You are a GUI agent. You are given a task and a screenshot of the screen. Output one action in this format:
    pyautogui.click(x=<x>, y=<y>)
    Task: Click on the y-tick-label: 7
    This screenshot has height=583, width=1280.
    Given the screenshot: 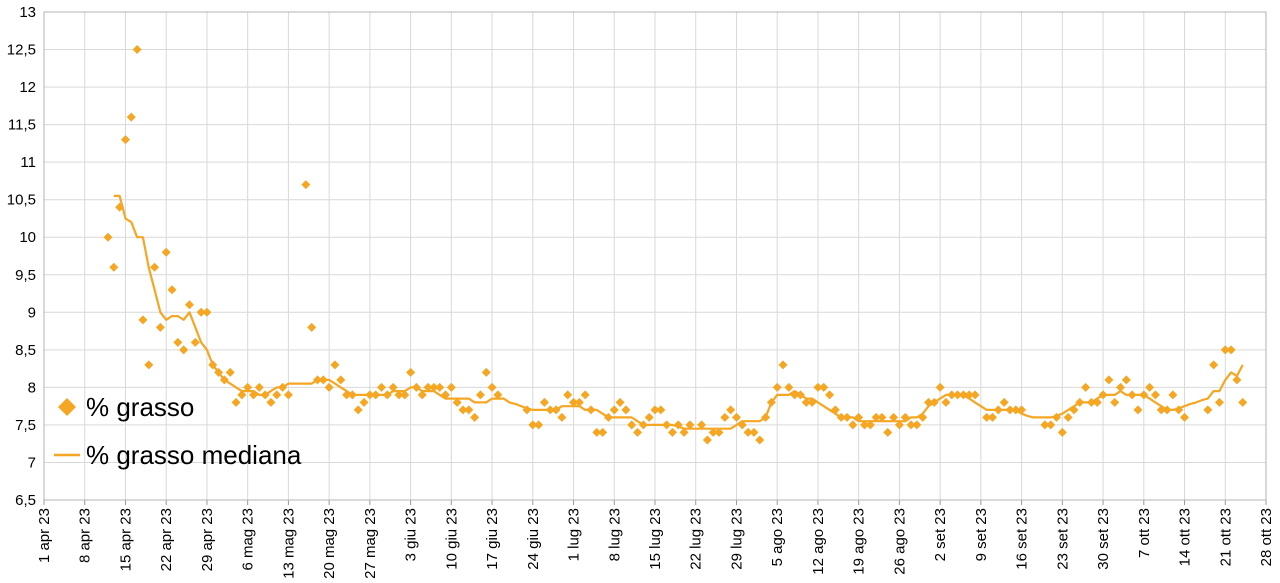 What is the action you would take?
    pyautogui.click(x=32, y=462)
    